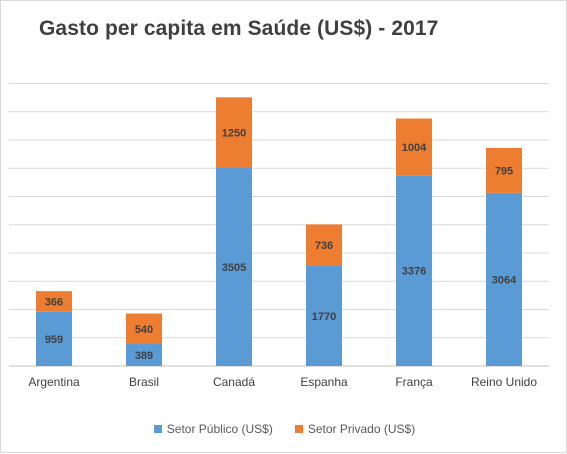  I want to click on data-label-public: 3064, so click(504, 280).